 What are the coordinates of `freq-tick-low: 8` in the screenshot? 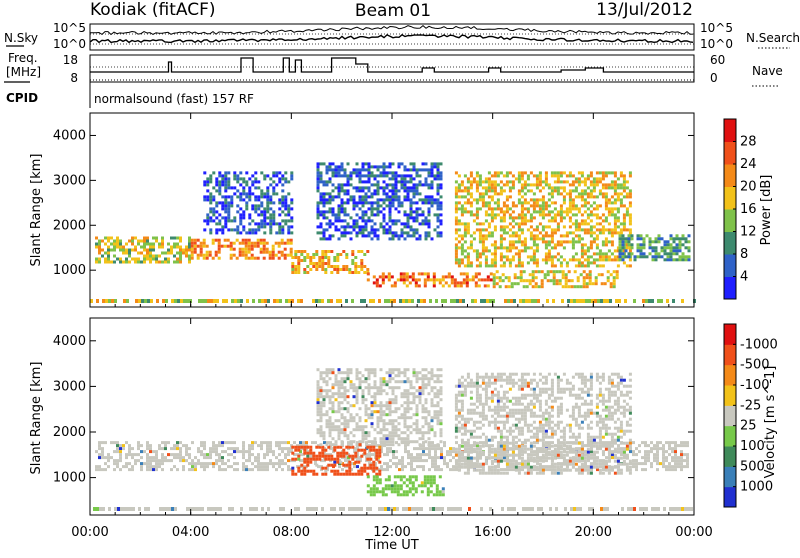 It's located at (74, 78).